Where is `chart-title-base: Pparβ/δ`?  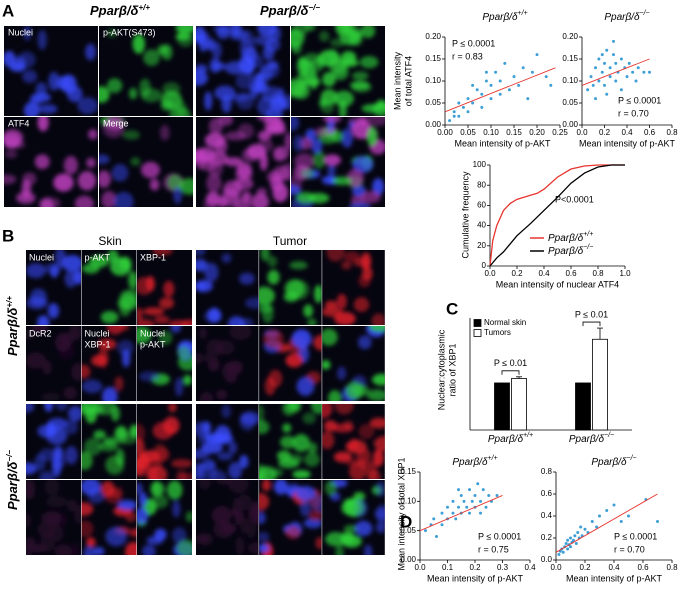 chart-title-base: Pparβ/δ is located at coordinates (622, 17).